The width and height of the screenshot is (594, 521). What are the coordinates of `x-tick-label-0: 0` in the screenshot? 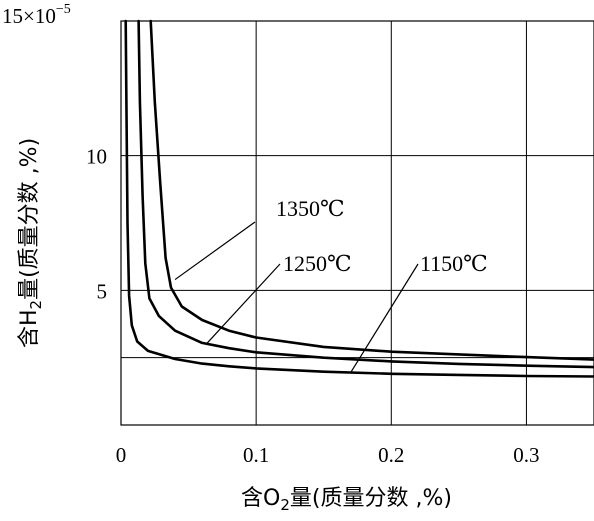 It's located at (121, 455).